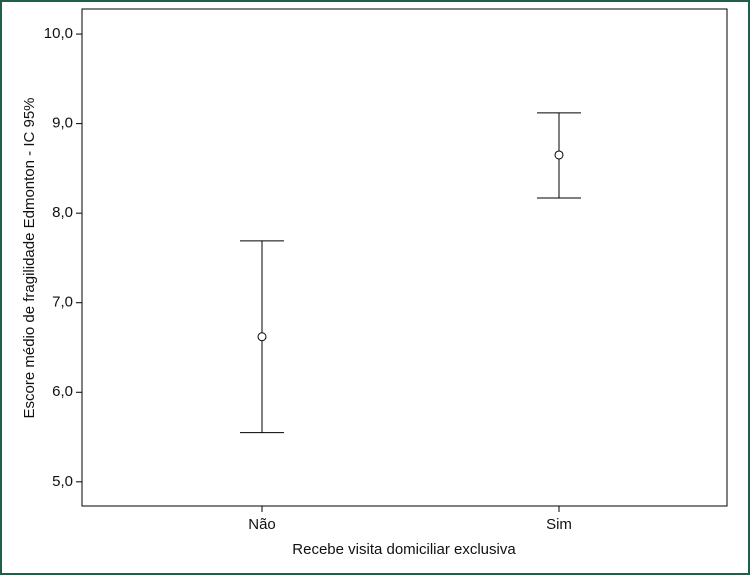 The image size is (750, 575). Describe the element at coordinates (62, 302) in the screenshot. I see `y-tick-label: 7,0` at that location.